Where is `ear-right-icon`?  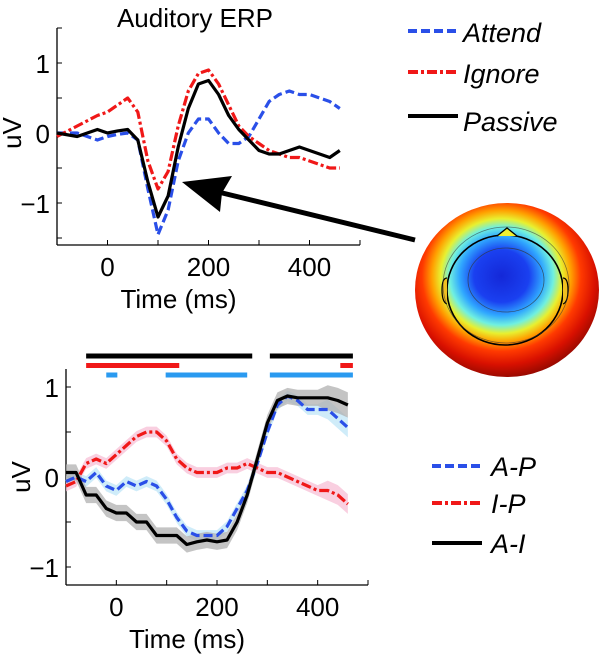
ear-right-icon is located at coordinates (565, 291).